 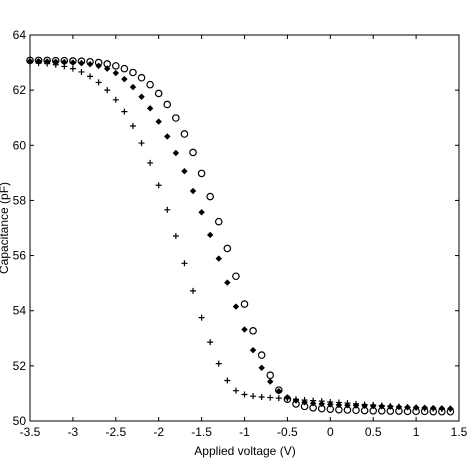 What do you see at coordinates (244, 432) in the screenshot?
I see `x-tick-label: -1` at bounding box center [244, 432].